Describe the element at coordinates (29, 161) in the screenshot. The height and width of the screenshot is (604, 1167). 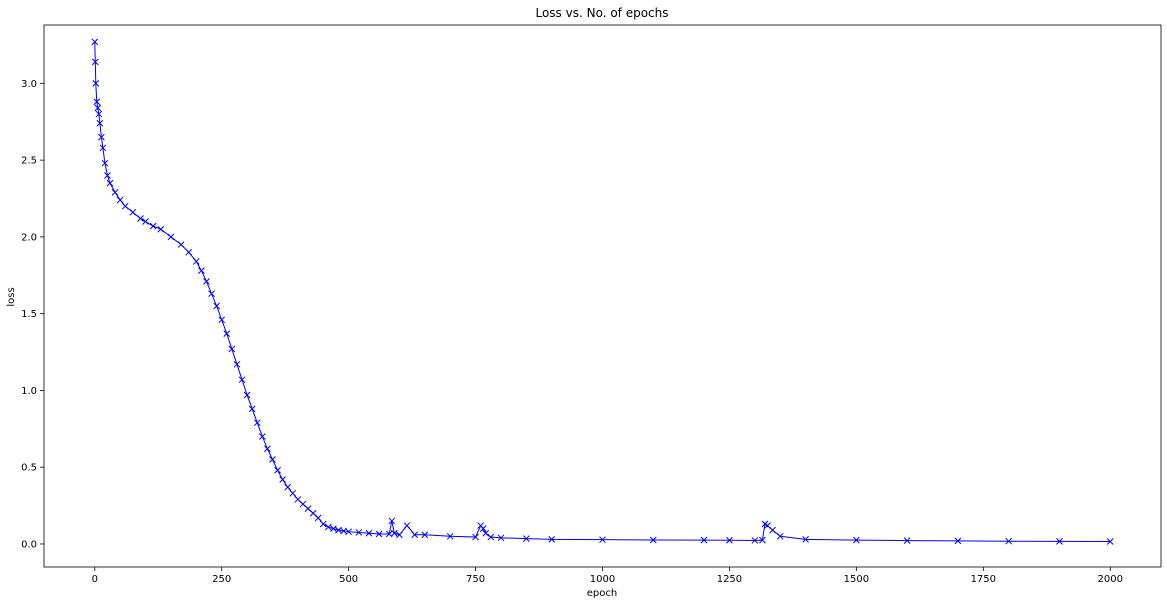
I see `y-tick-label: 2.5` at that location.